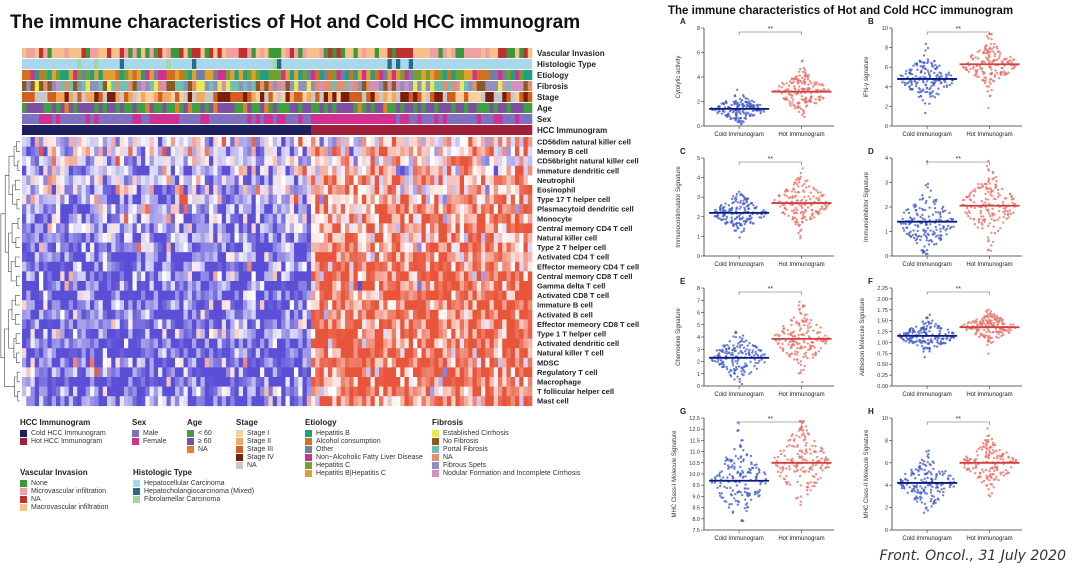 This screenshot has height=570, width=1080. I want to click on row-label: Natural killer cell, so click(567, 238).